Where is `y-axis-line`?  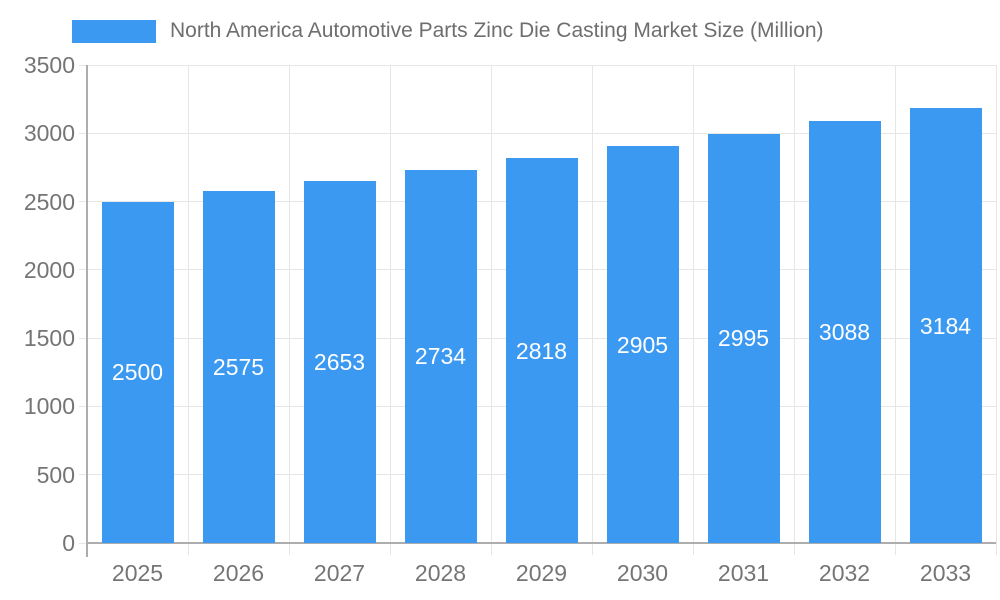
y-axis-line is located at coordinates (87, 311).